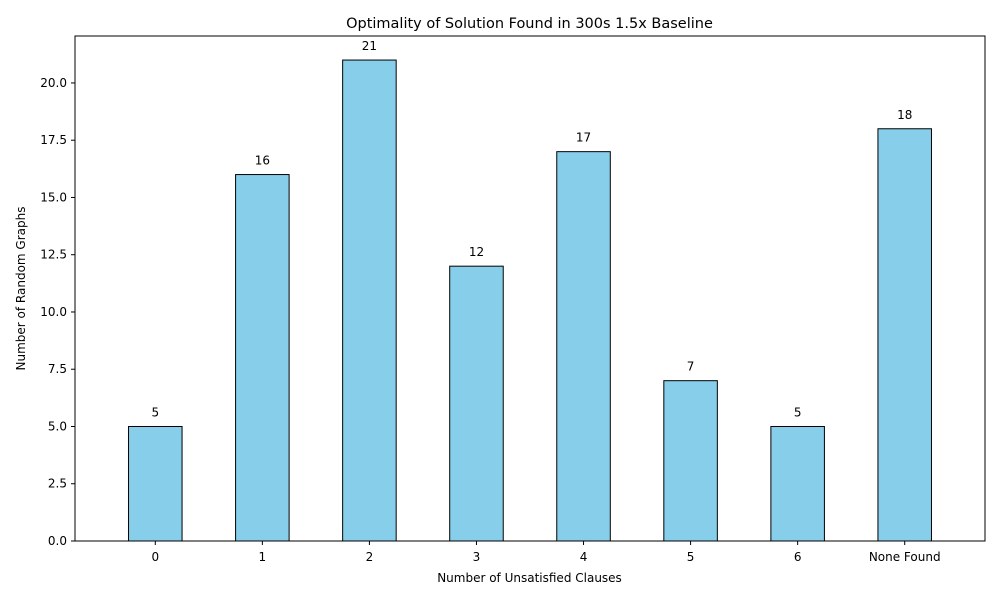 This screenshot has height=600, width=1000. I want to click on x-tick-label-1: 1, so click(263, 557).